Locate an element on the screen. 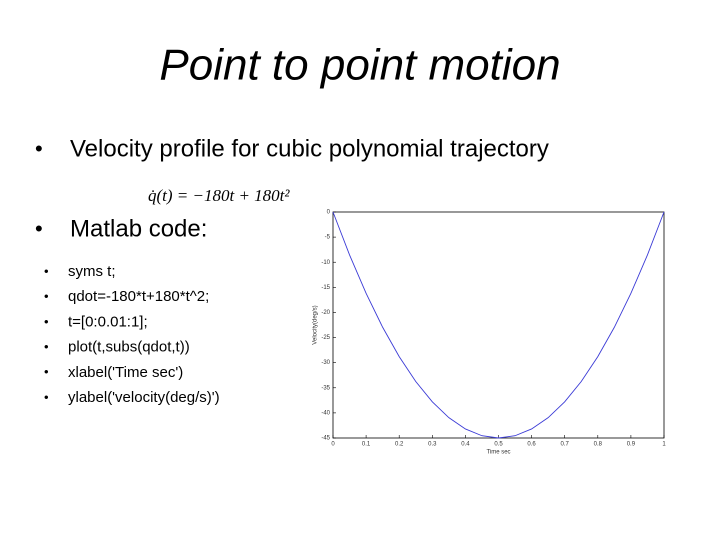  y-tick-label: -40 is located at coordinates (325, 413).